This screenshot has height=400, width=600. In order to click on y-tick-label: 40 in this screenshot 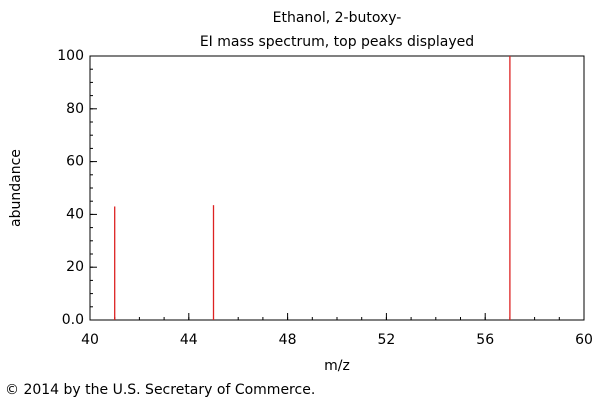, I will do `click(75, 214)`.